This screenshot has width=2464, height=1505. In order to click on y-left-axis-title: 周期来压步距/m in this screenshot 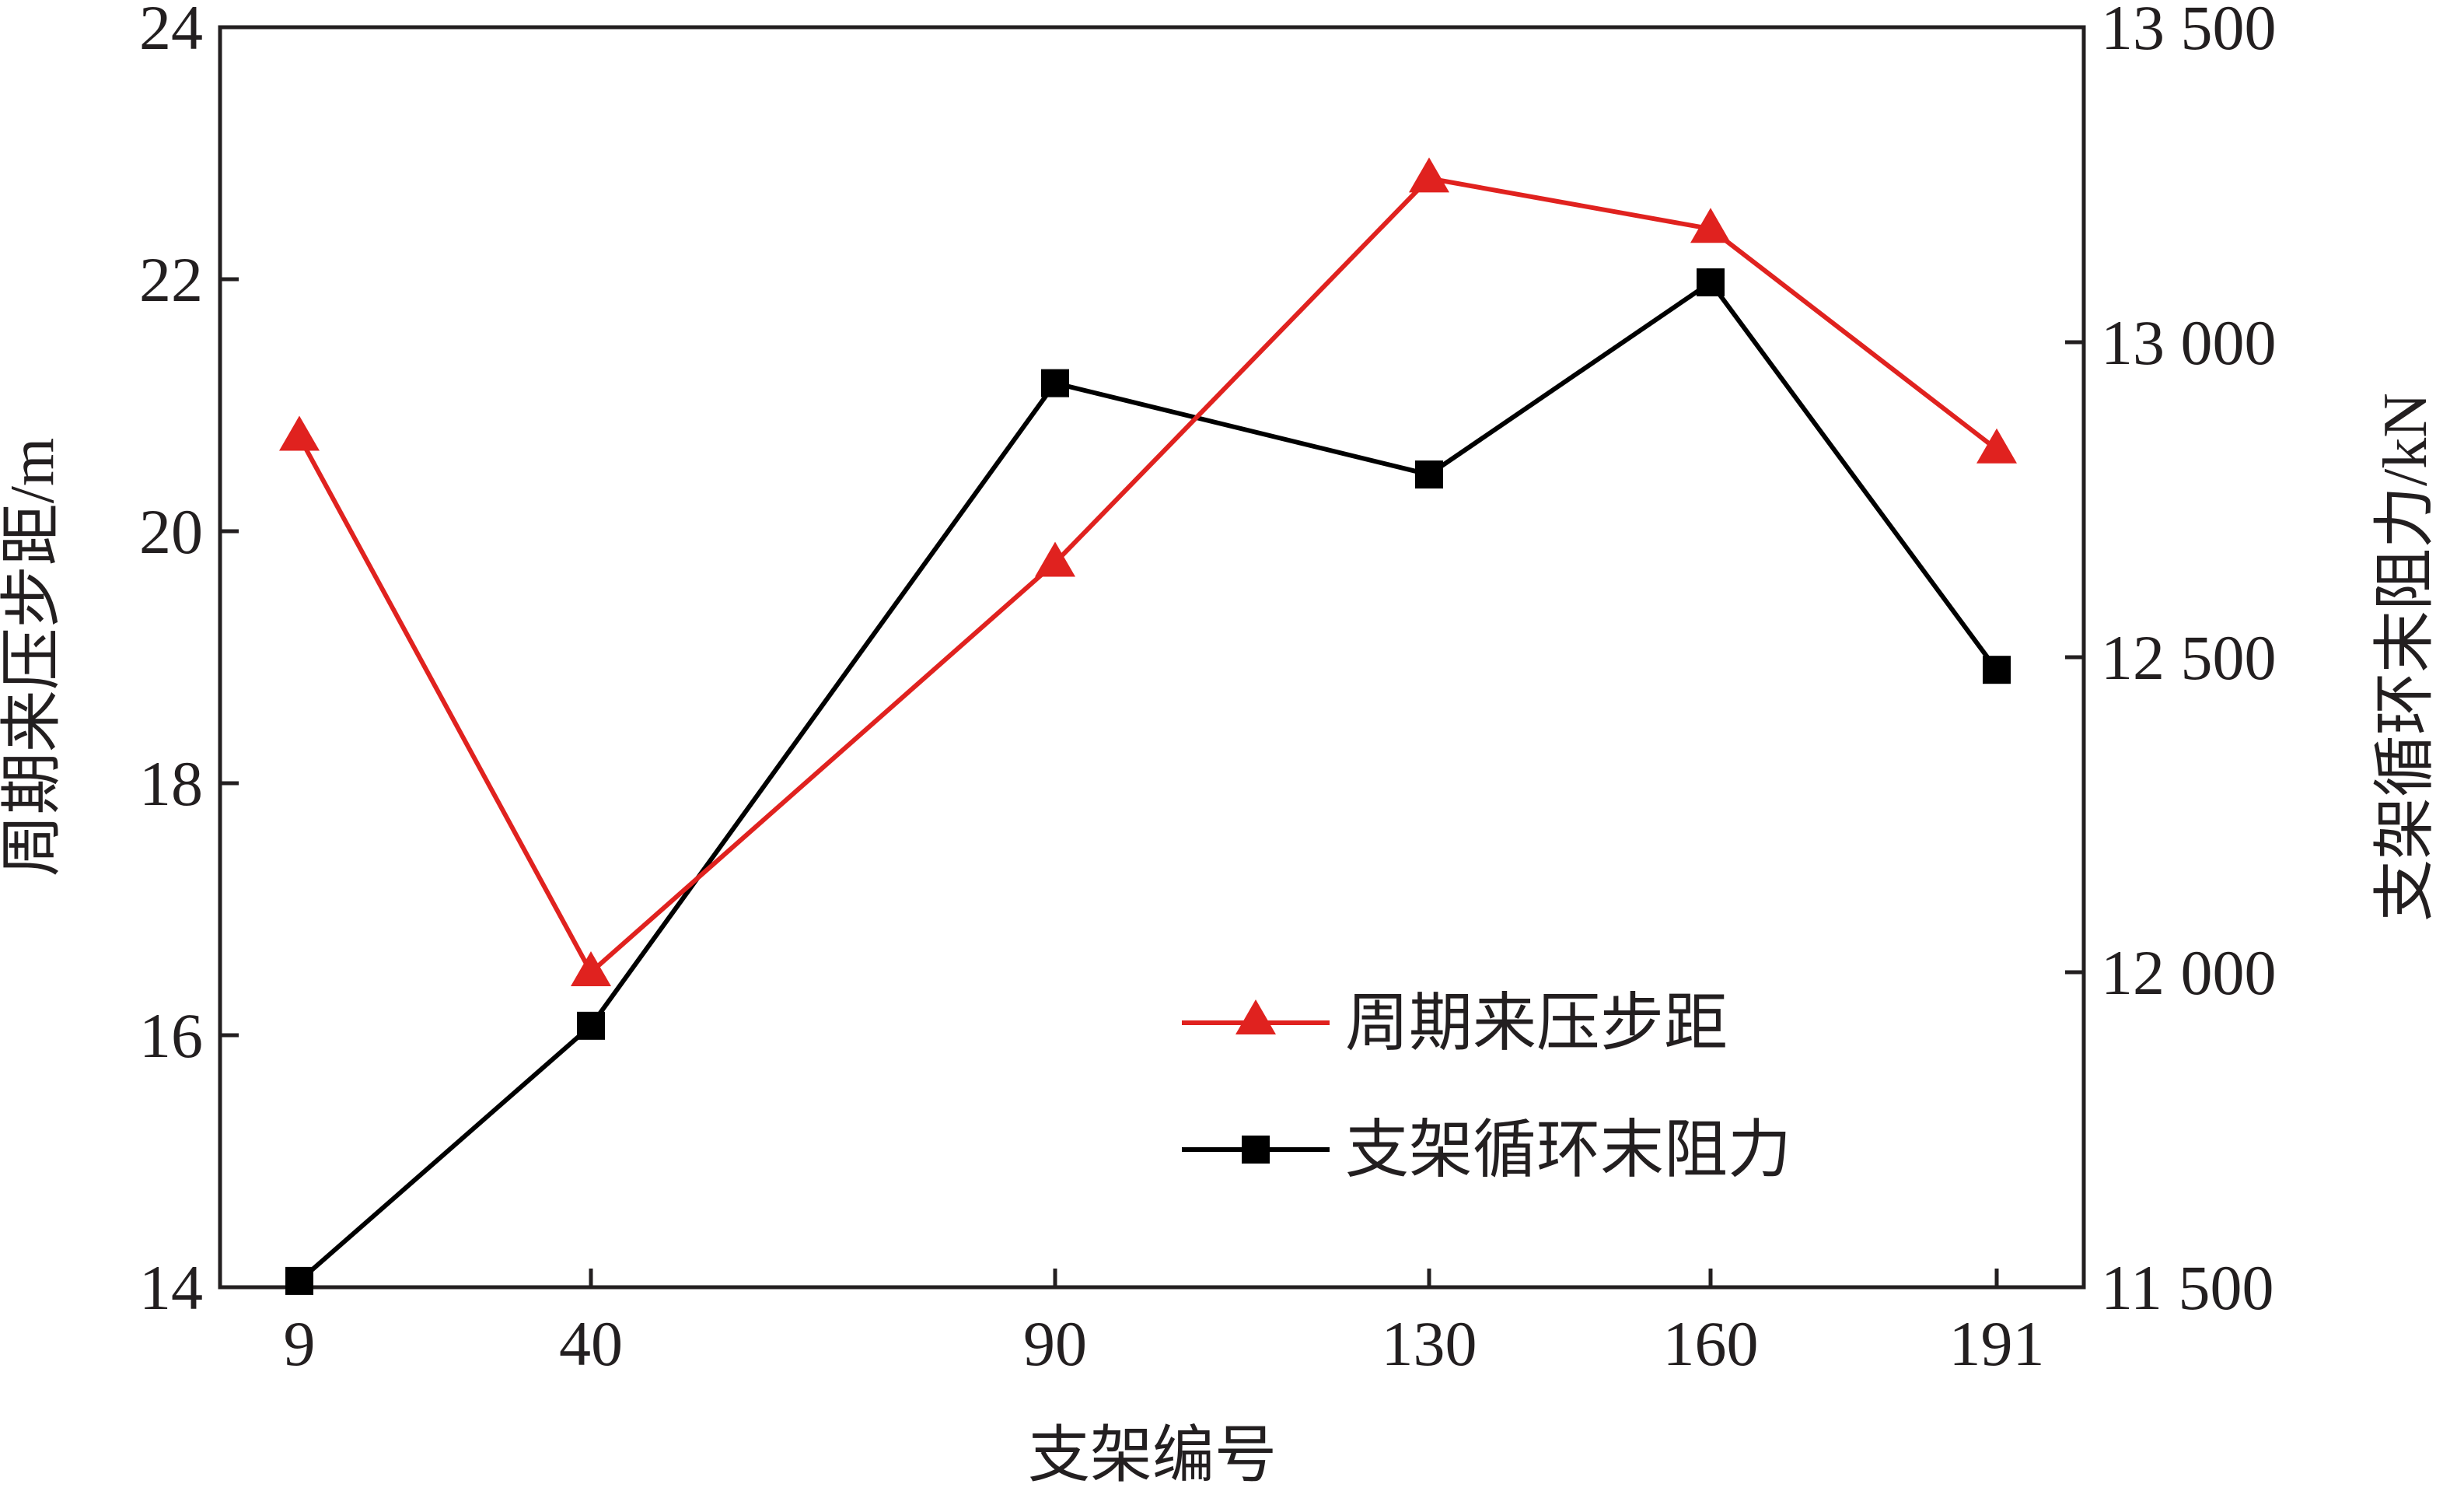, I will do `click(34, 657)`.